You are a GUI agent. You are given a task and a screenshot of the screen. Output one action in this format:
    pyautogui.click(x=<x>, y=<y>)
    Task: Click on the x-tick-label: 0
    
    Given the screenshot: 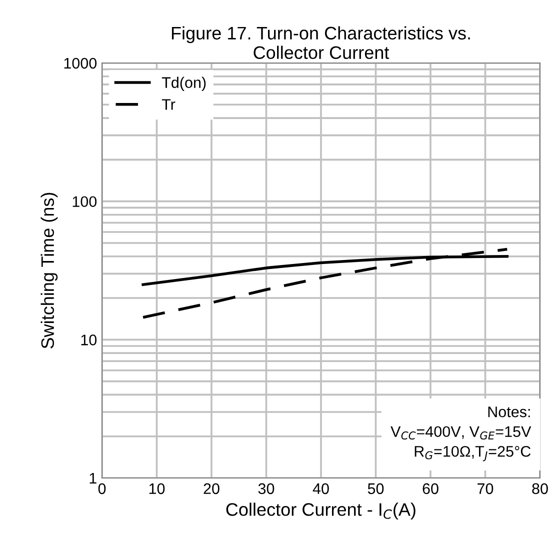 What is the action you would take?
    pyautogui.click(x=102, y=488)
    